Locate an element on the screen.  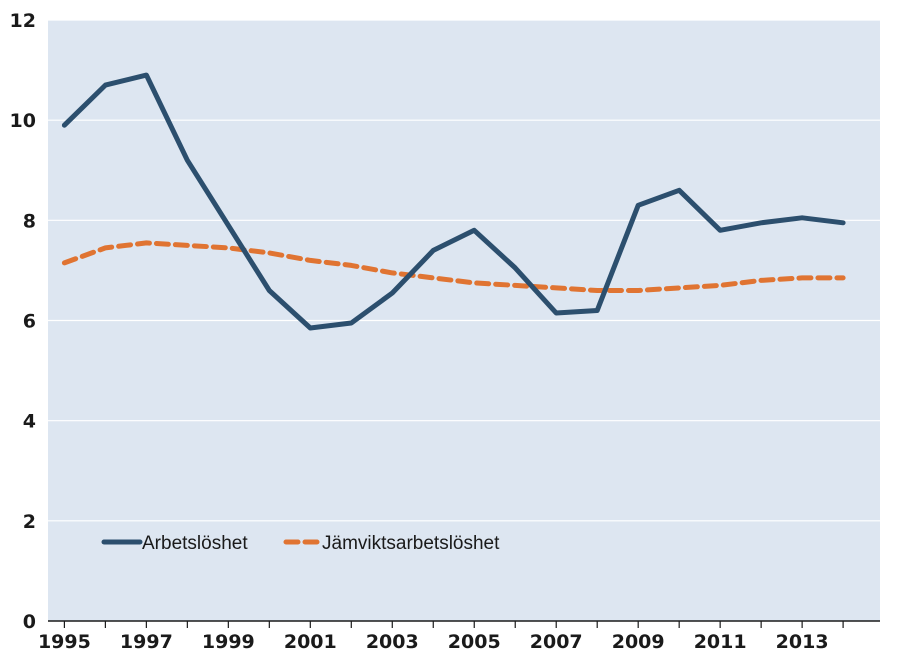
y-tick-label-10: 10 is located at coordinates (23, 121).